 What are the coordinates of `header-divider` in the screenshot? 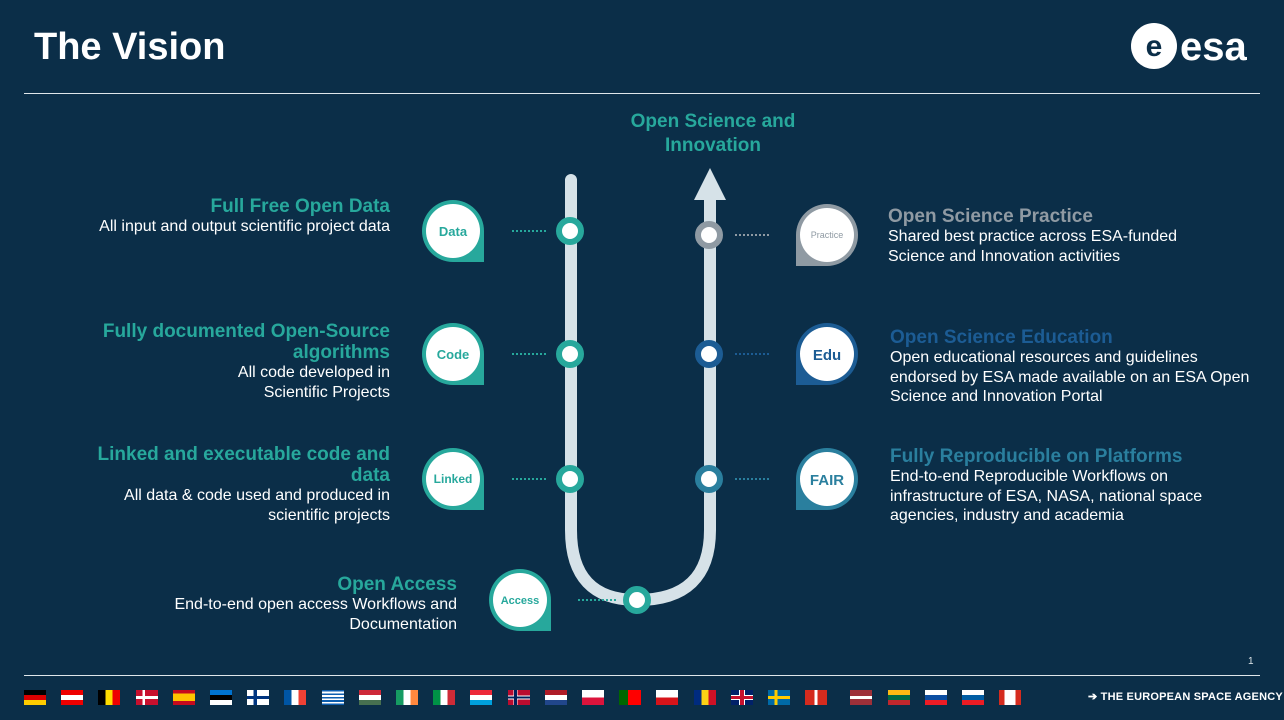 It's located at (642, 93).